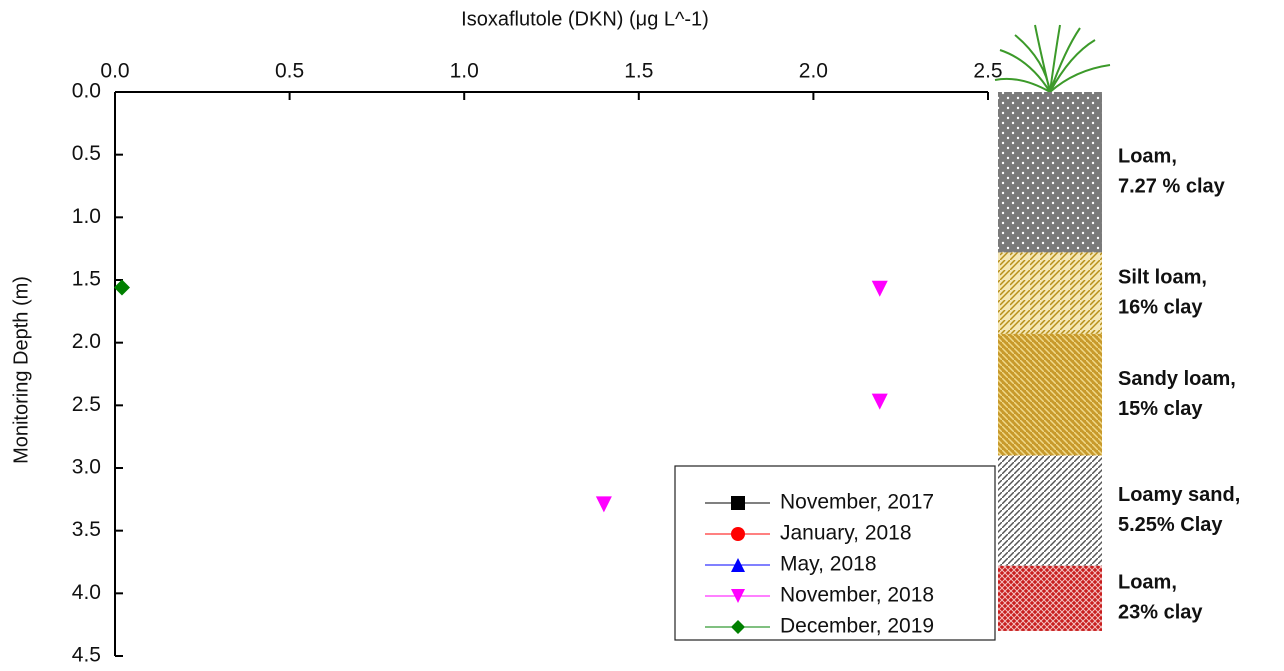  I want to click on y-tick-label: 3.5, so click(86, 529).